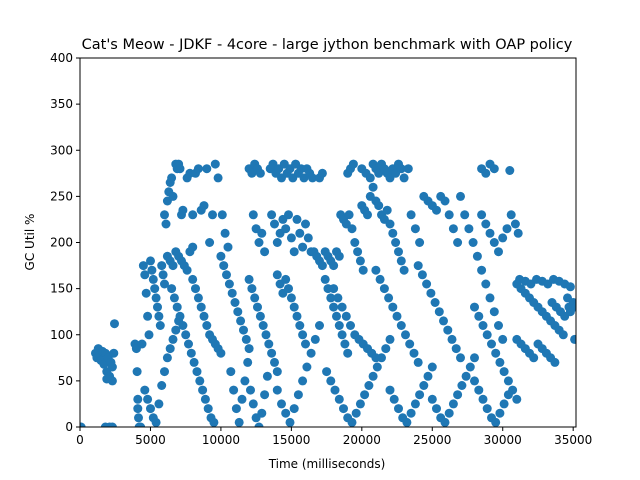  I want to click on x-tick-label: 10000, so click(221, 440).